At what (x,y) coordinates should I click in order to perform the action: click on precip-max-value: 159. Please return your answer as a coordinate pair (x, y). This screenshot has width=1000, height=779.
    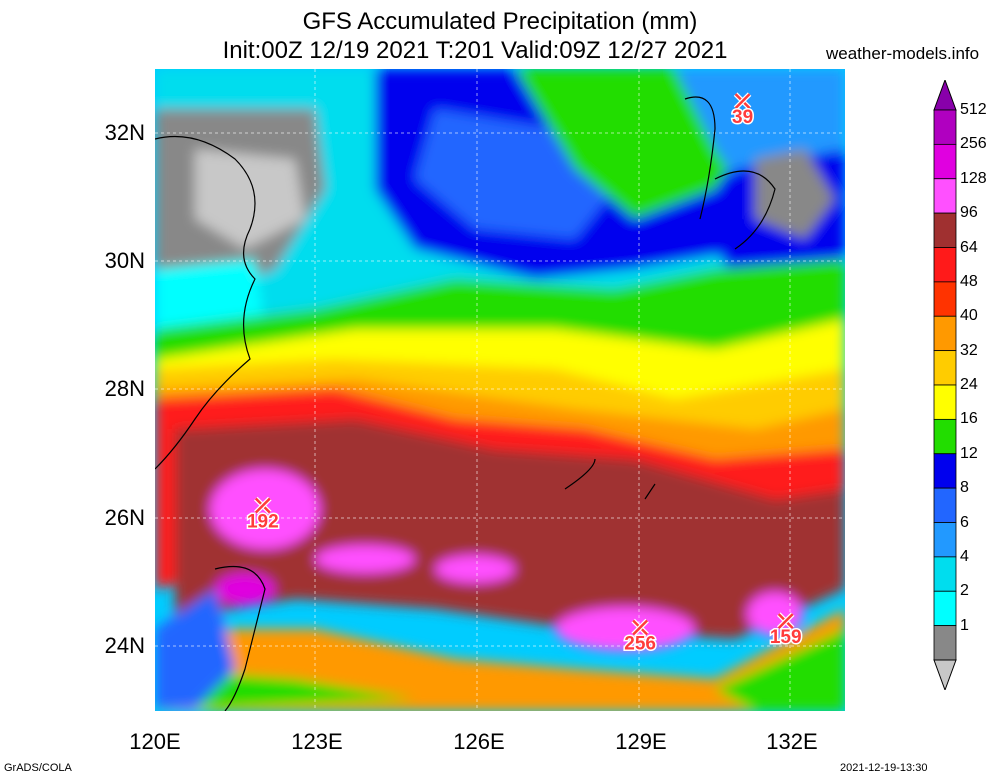
    Looking at the image, I should click on (786, 637).